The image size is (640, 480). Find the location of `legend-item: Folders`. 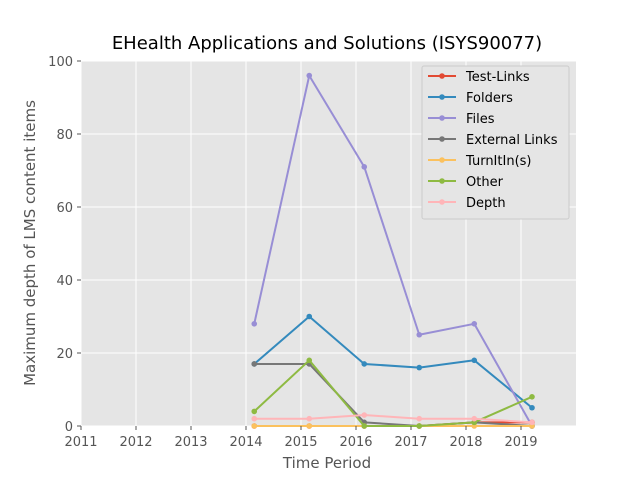

legend-item: Folders is located at coordinates (470, 98).